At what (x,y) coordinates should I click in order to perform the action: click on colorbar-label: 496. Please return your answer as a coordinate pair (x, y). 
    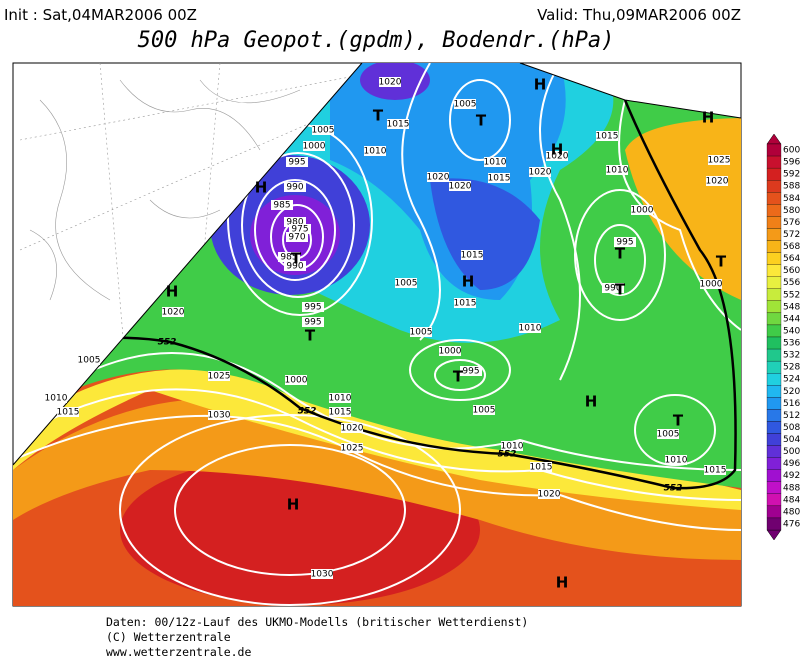
    Looking at the image, I should click on (791, 464).